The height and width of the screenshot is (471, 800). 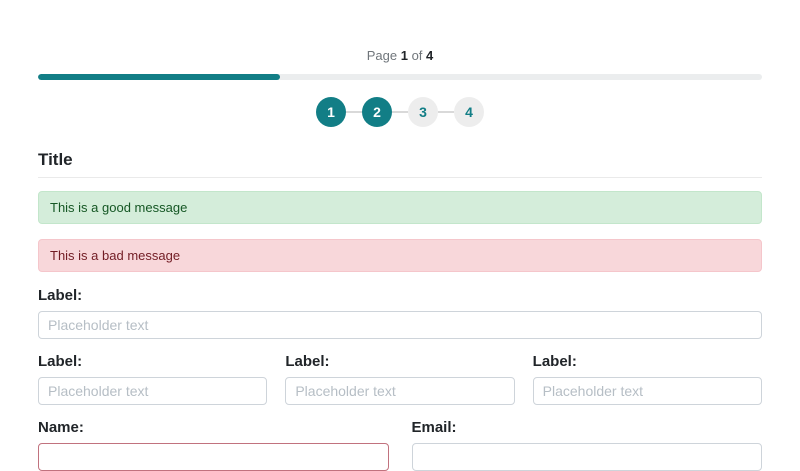 I want to click on name-label: Name:, so click(x=61, y=427).